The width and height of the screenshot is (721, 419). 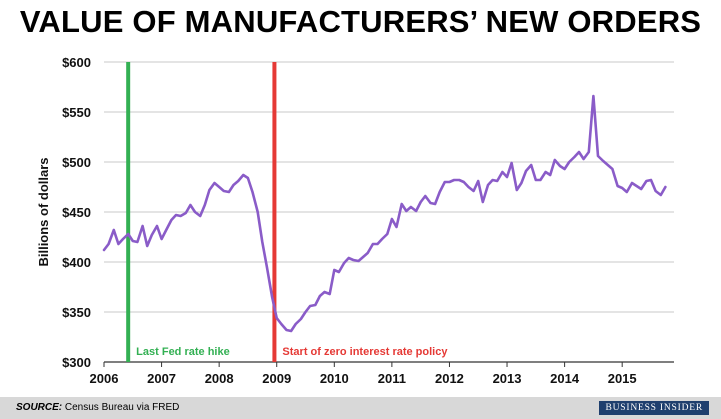 I want to click on y-tick-label: $300, so click(x=76, y=362).